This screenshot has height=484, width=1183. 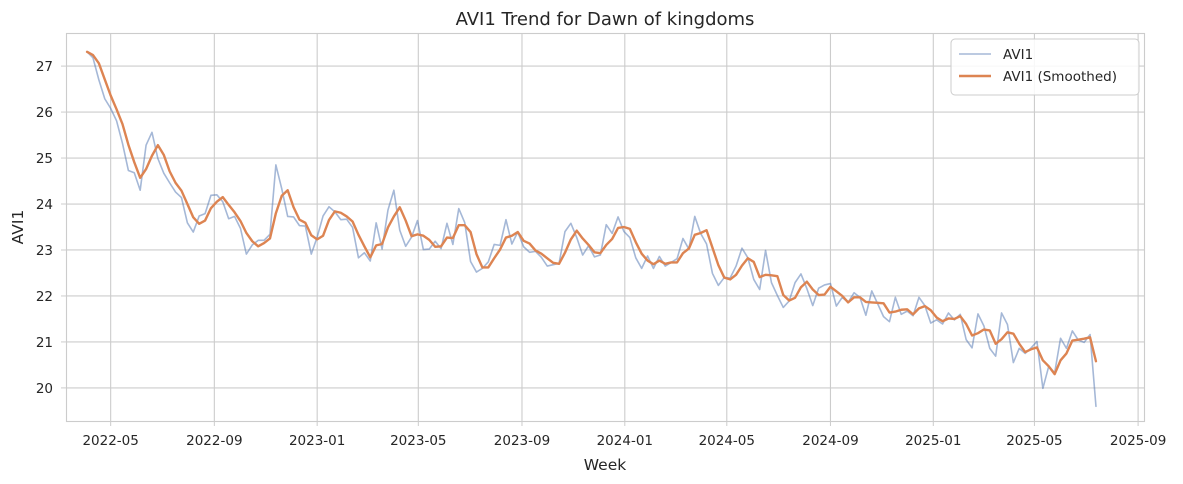 I want to click on y-axis: 20 21 22 23 24 25 26 27, so click(x=51, y=228).